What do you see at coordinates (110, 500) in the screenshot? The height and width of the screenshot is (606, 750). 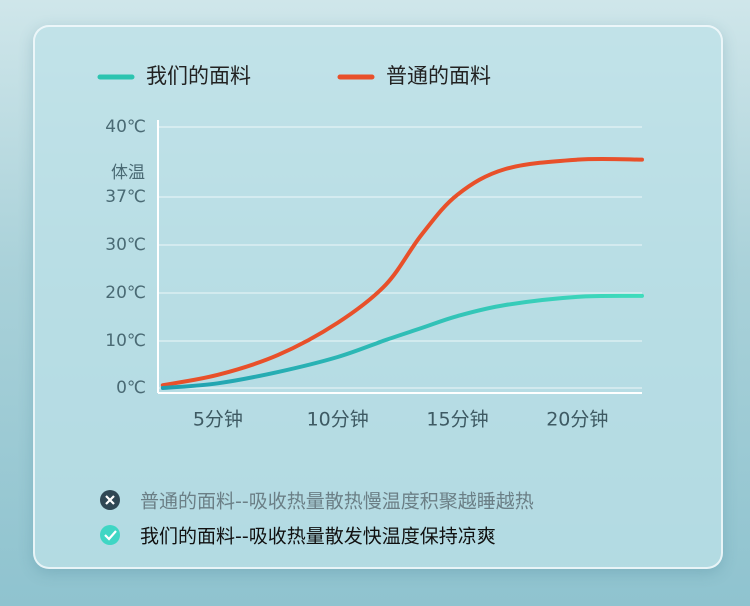 I see `icon-cross-mark` at bounding box center [110, 500].